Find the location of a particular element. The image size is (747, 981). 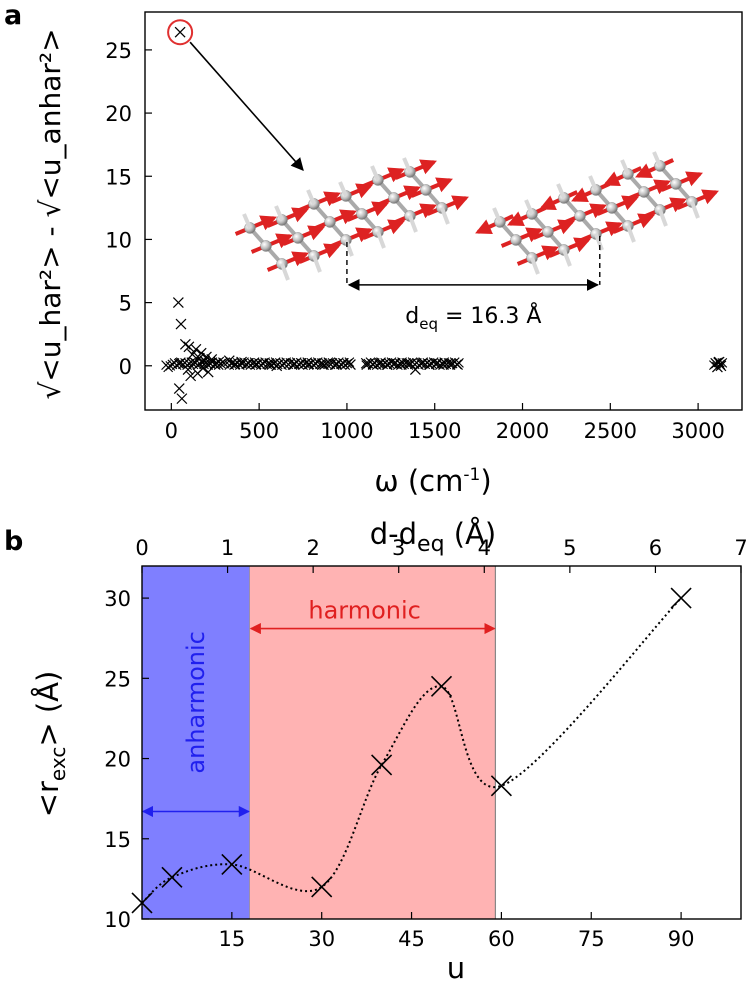

region-label-anharmonic: anharmonic is located at coordinates (196, 702).